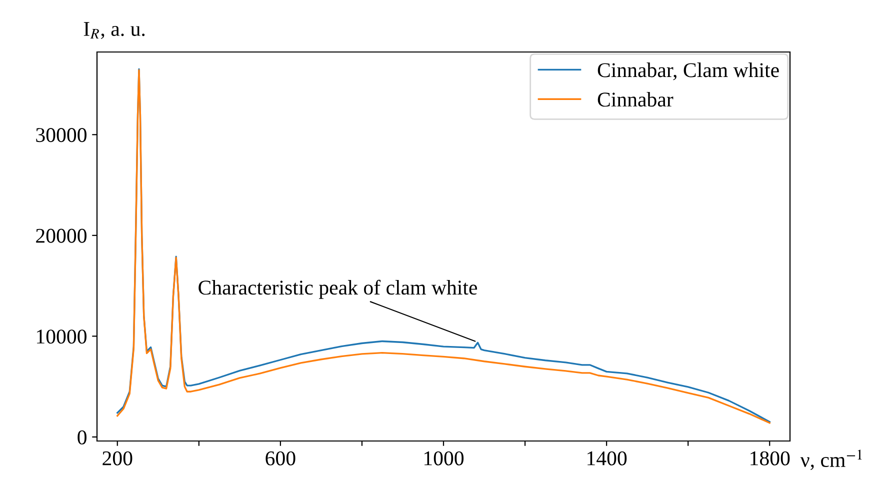 This screenshot has width=891, height=480. What do you see at coordinates (114, 30) in the screenshot?
I see `y-axis-title: I$_{R}$, a. u.` at bounding box center [114, 30].